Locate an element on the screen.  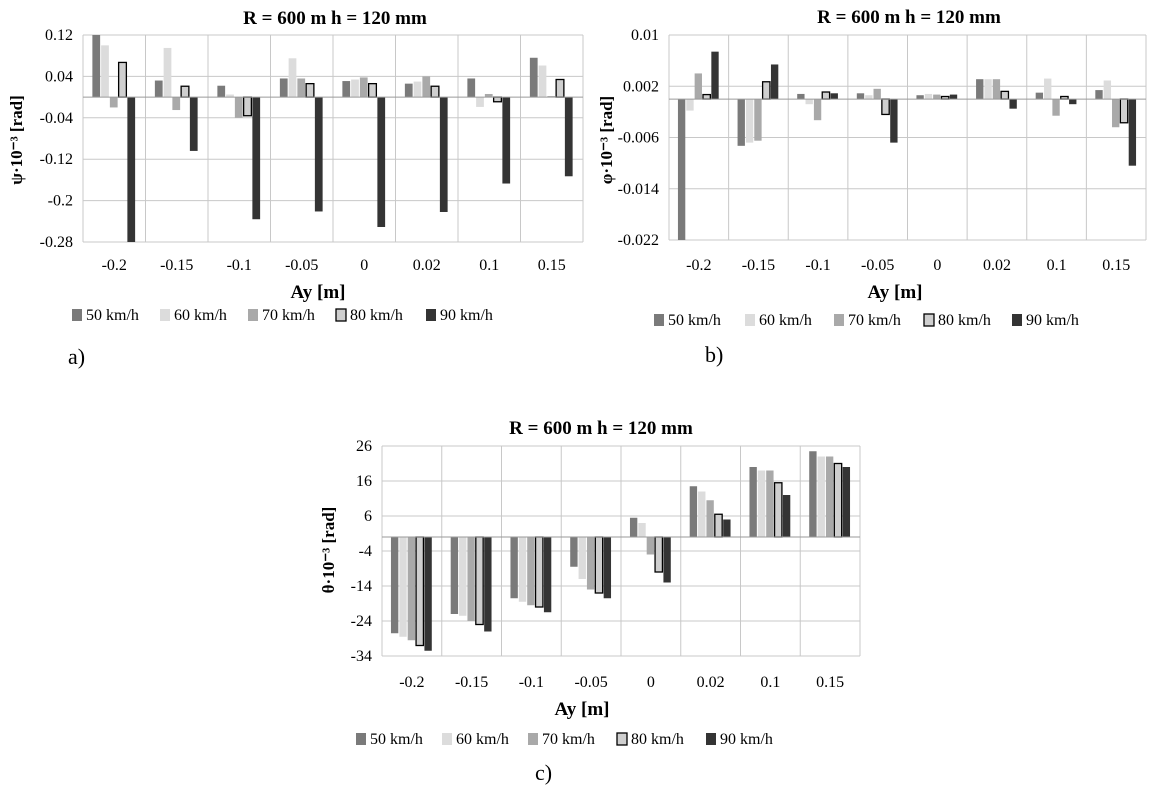
y-tick-label: 6 is located at coordinates (368, 516).